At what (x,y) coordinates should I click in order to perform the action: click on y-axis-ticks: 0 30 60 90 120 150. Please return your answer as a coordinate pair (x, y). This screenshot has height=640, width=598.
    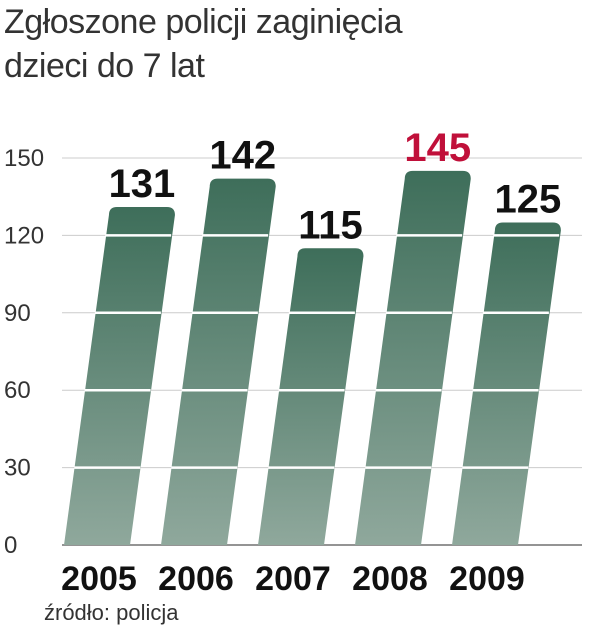
    Looking at the image, I should click on (24, 352).